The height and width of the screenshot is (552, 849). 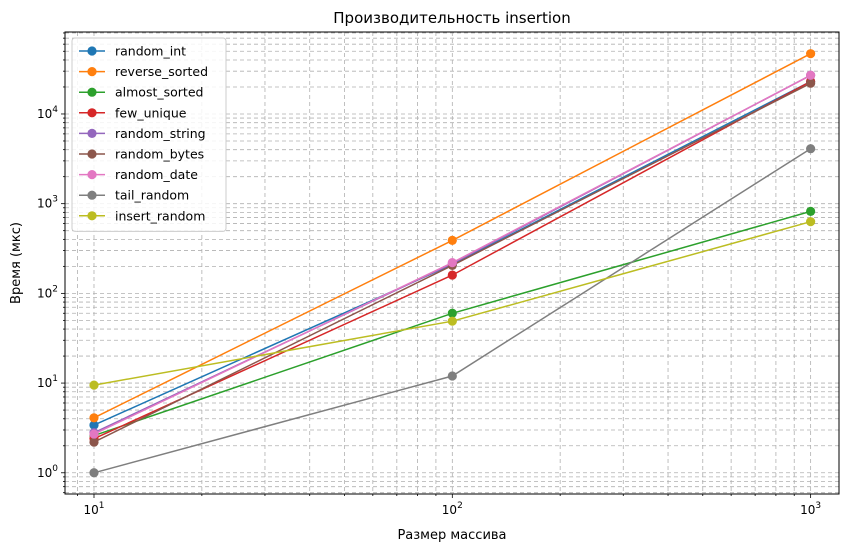 I want to click on legend-entry: random_date, so click(x=138, y=174).